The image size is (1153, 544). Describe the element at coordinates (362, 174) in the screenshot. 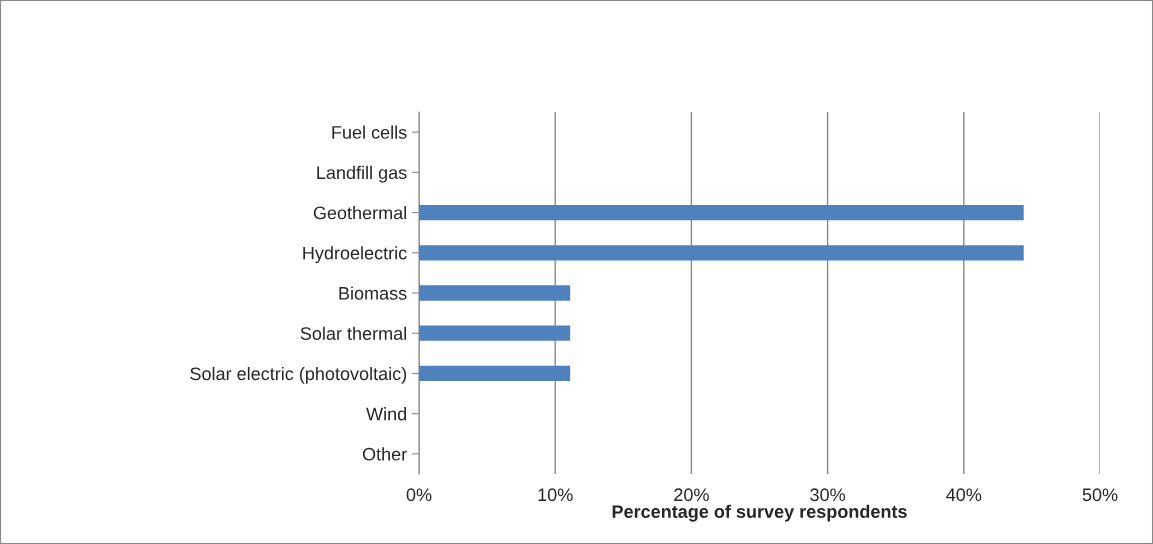

I see `y-tick-label: Landfill gas` at that location.